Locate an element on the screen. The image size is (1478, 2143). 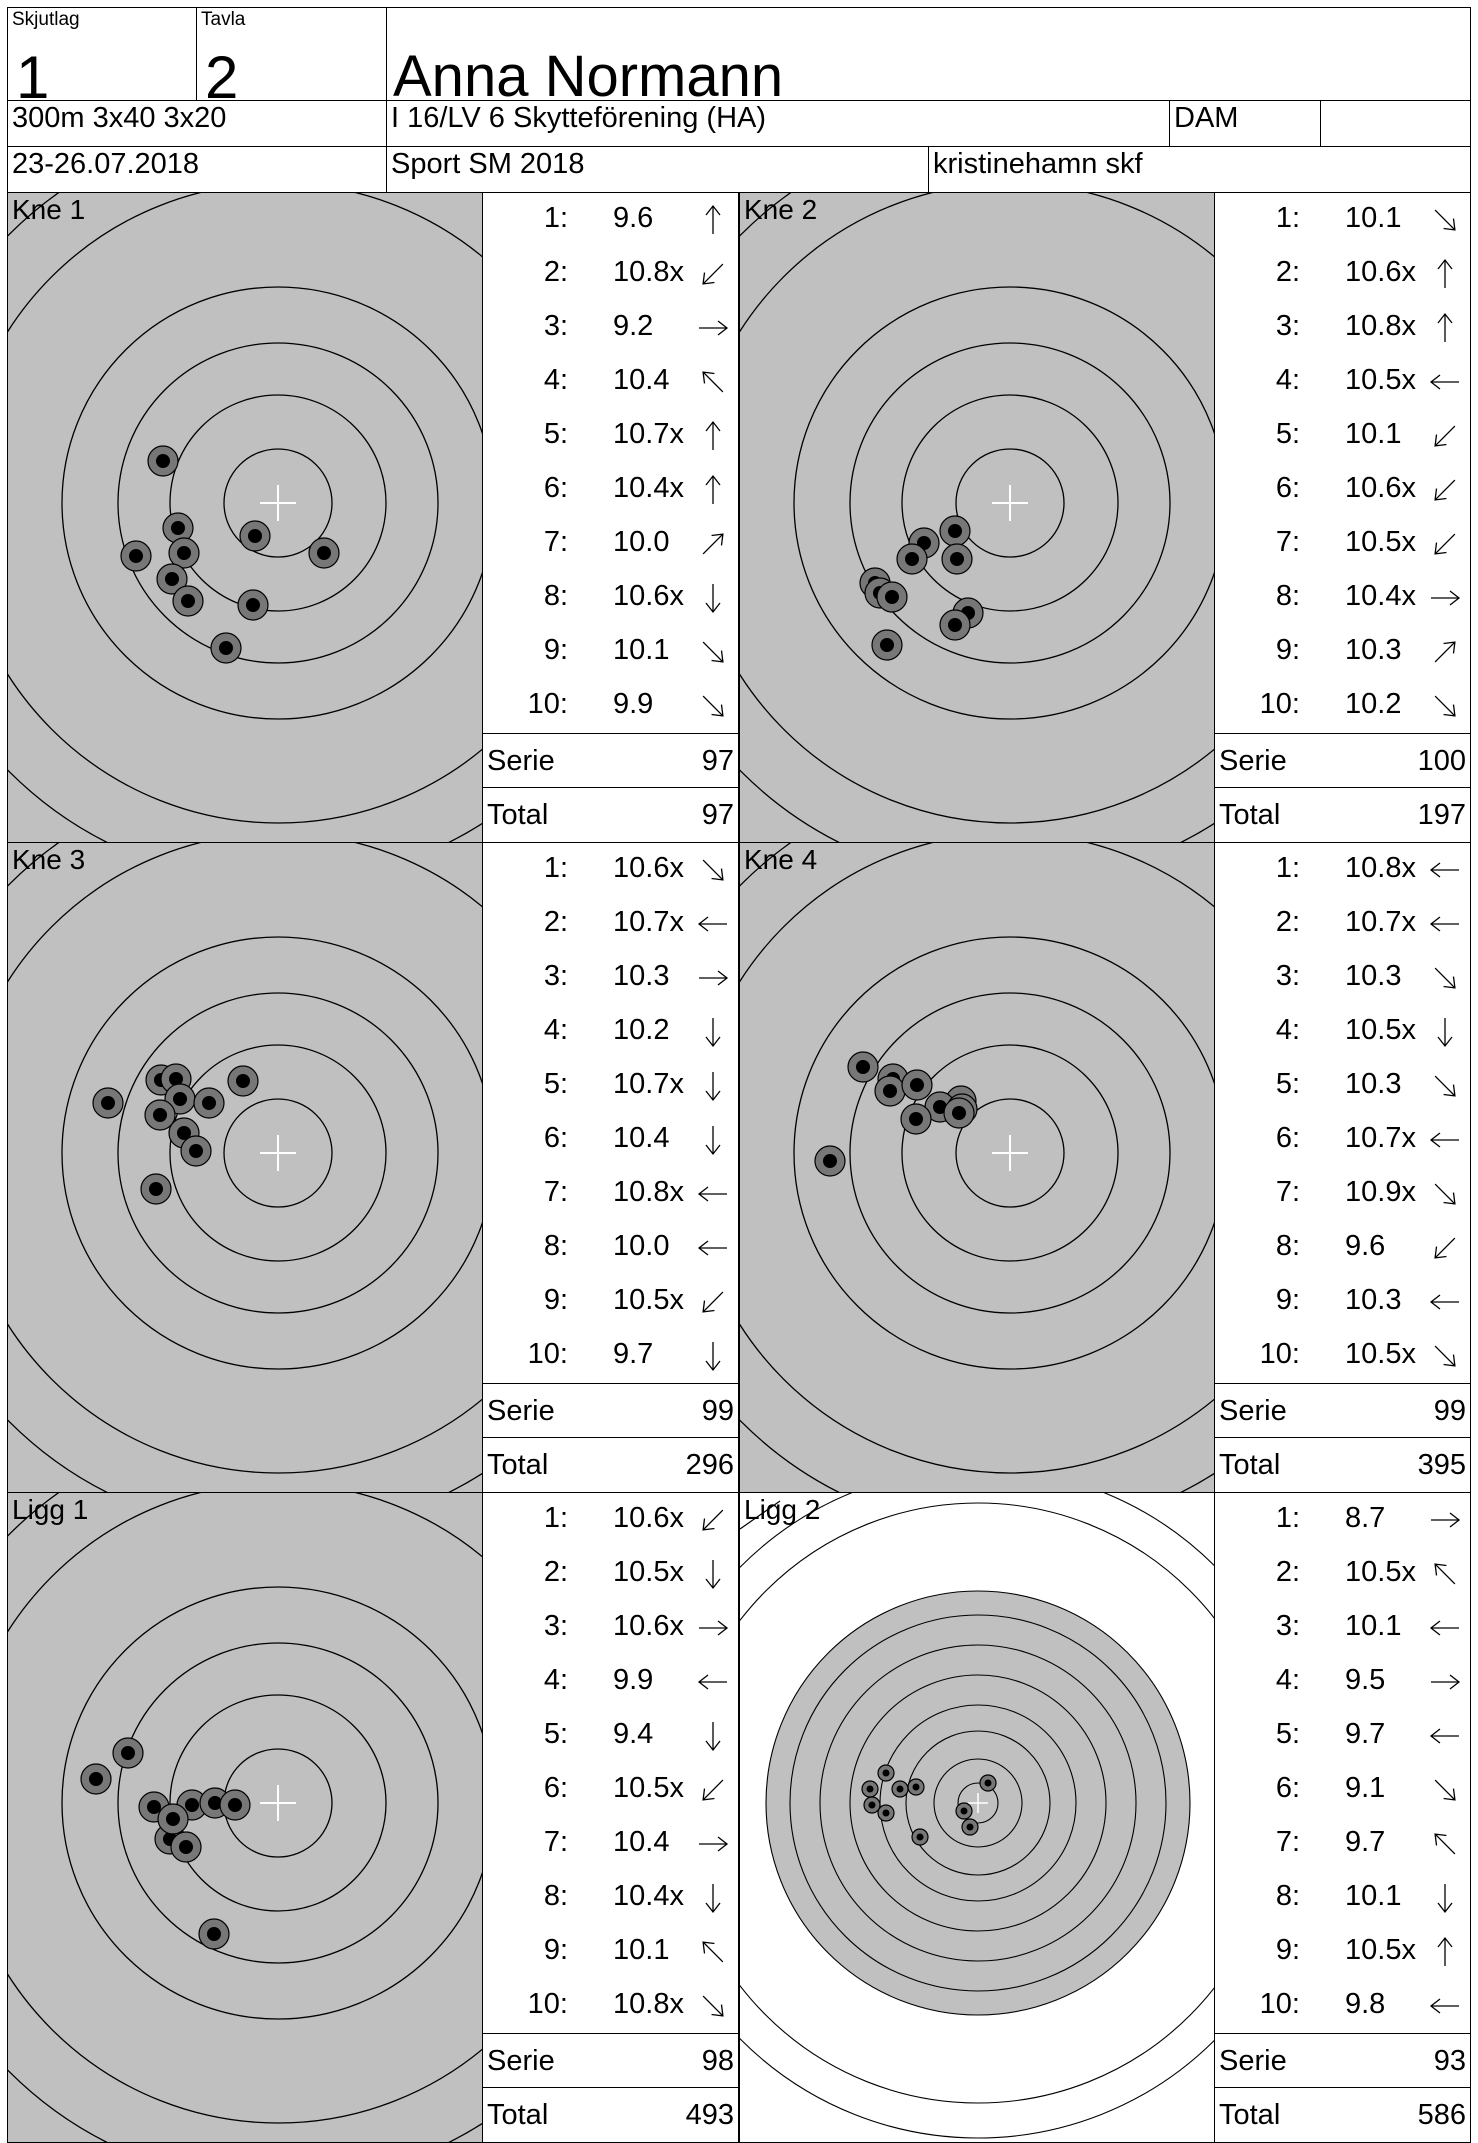
shot-row: 2: 10.7x is located at coordinates (1342, 924).